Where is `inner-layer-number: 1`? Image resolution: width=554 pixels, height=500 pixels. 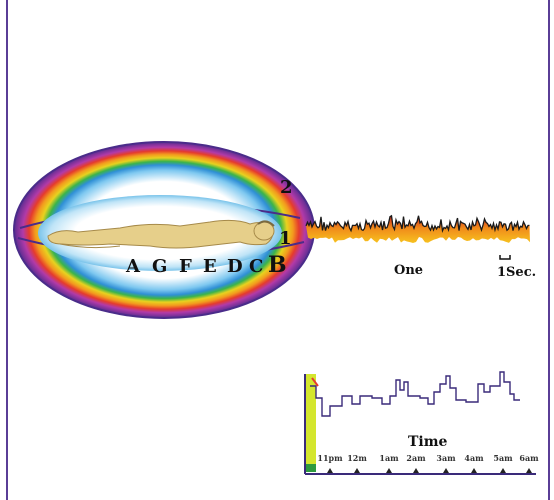
inner-layer-number: 1 is located at coordinates (285, 238).